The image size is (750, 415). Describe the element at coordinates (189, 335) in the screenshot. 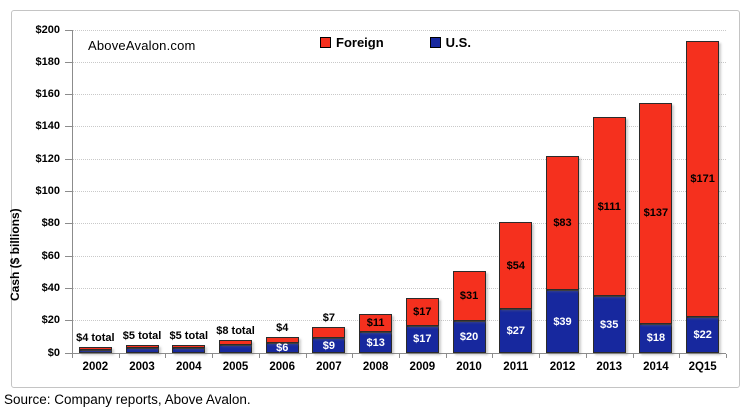

I see `bar-total-label-2004: $5 total` at that location.